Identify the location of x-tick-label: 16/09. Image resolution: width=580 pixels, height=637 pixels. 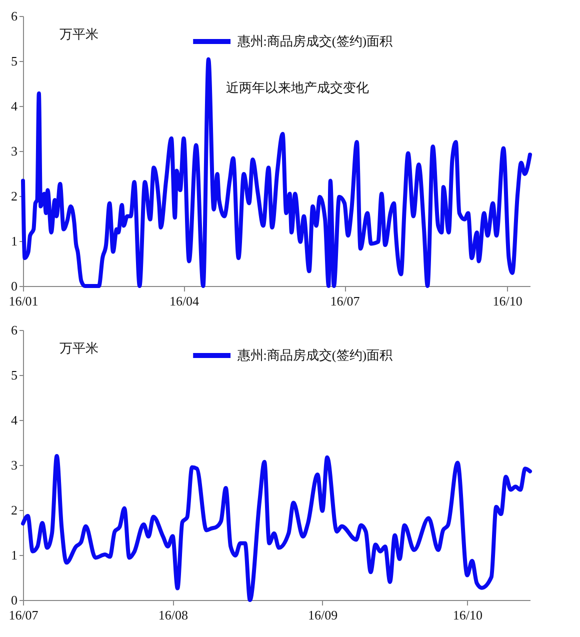
(323, 615).